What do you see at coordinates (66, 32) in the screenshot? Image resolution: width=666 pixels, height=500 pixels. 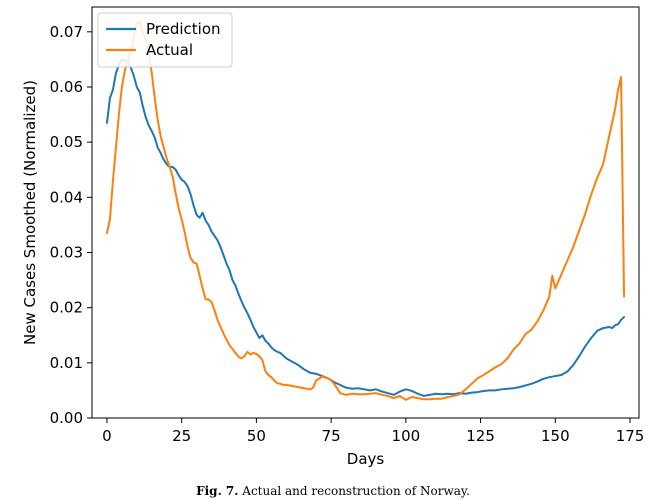 I see `y-tick-label: 0.07` at bounding box center [66, 32].